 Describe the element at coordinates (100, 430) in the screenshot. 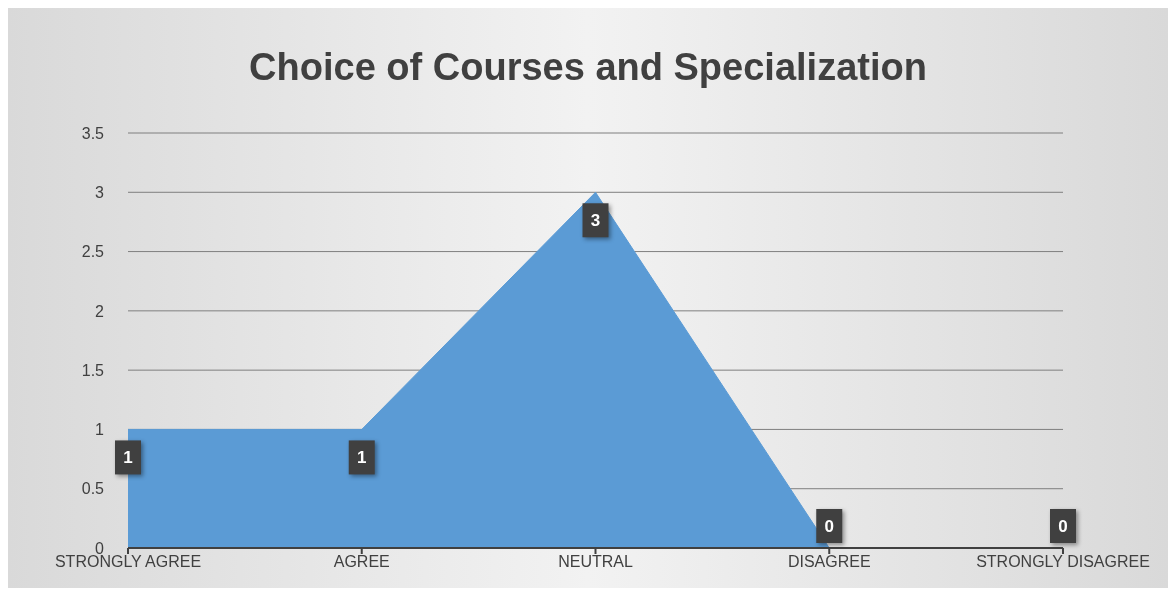

I see `y-tick-label: 1` at that location.